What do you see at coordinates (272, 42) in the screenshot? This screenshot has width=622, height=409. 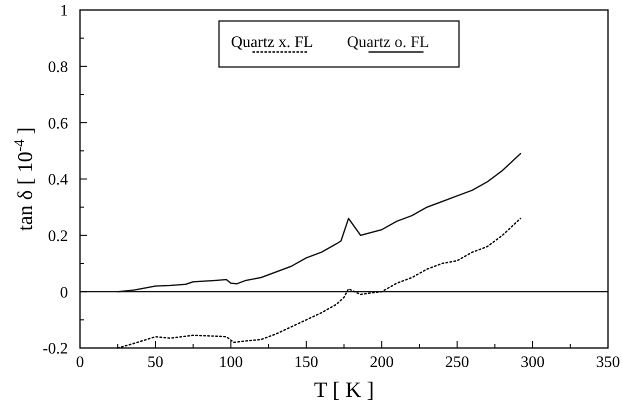 I see `text: Quartz x. FL` at bounding box center [272, 42].